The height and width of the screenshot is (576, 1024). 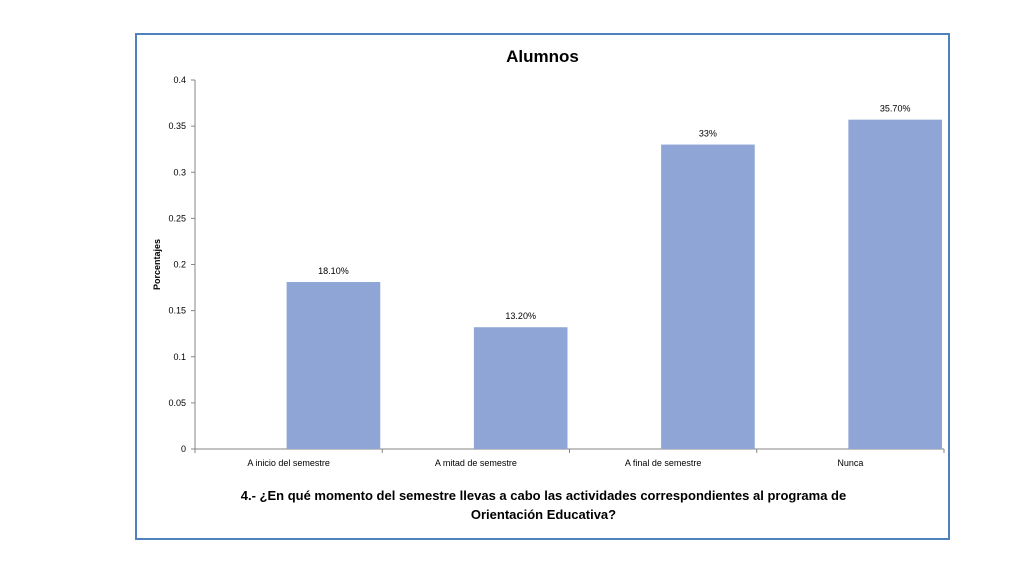 I want to click on y-tick-label: 0.05, so click(x=177, y=403).